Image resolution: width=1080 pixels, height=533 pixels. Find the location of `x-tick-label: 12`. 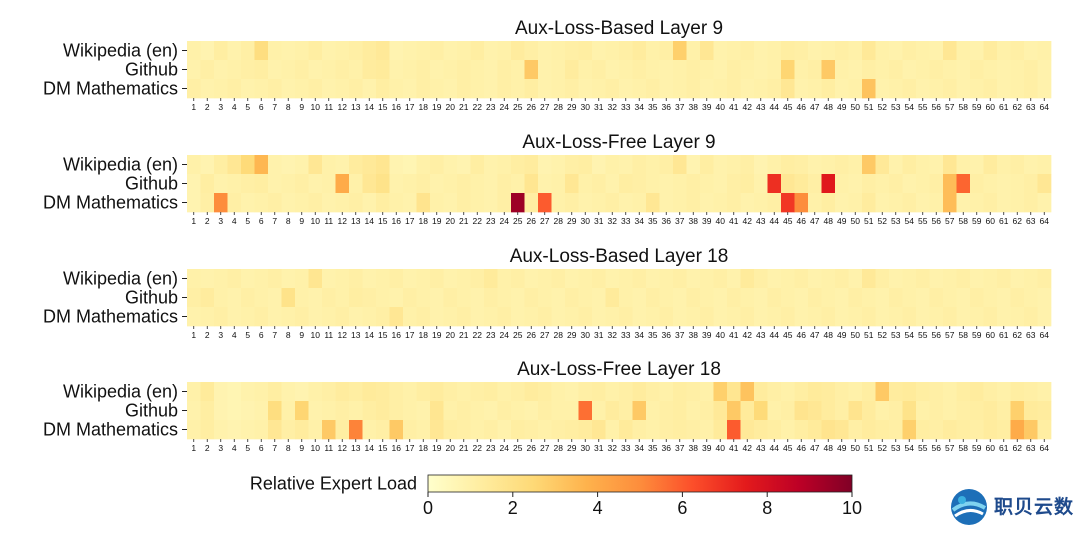

x-tick-label: 12 is located at coordinates (343, 335).